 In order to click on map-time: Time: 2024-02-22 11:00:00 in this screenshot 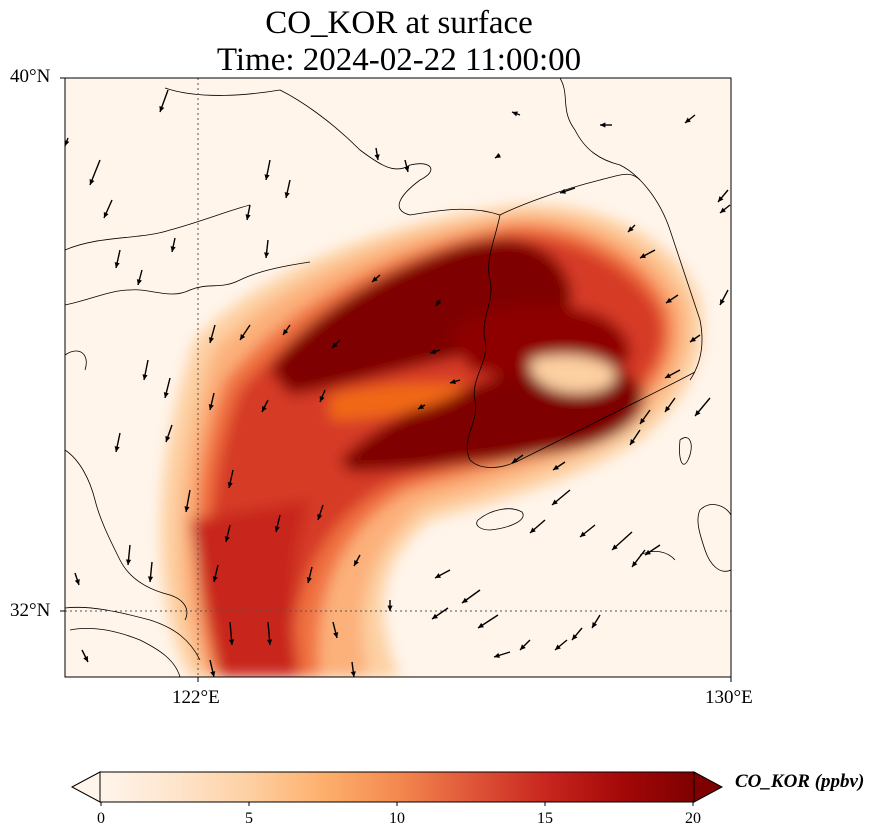, I will do `click(399, 60)`.